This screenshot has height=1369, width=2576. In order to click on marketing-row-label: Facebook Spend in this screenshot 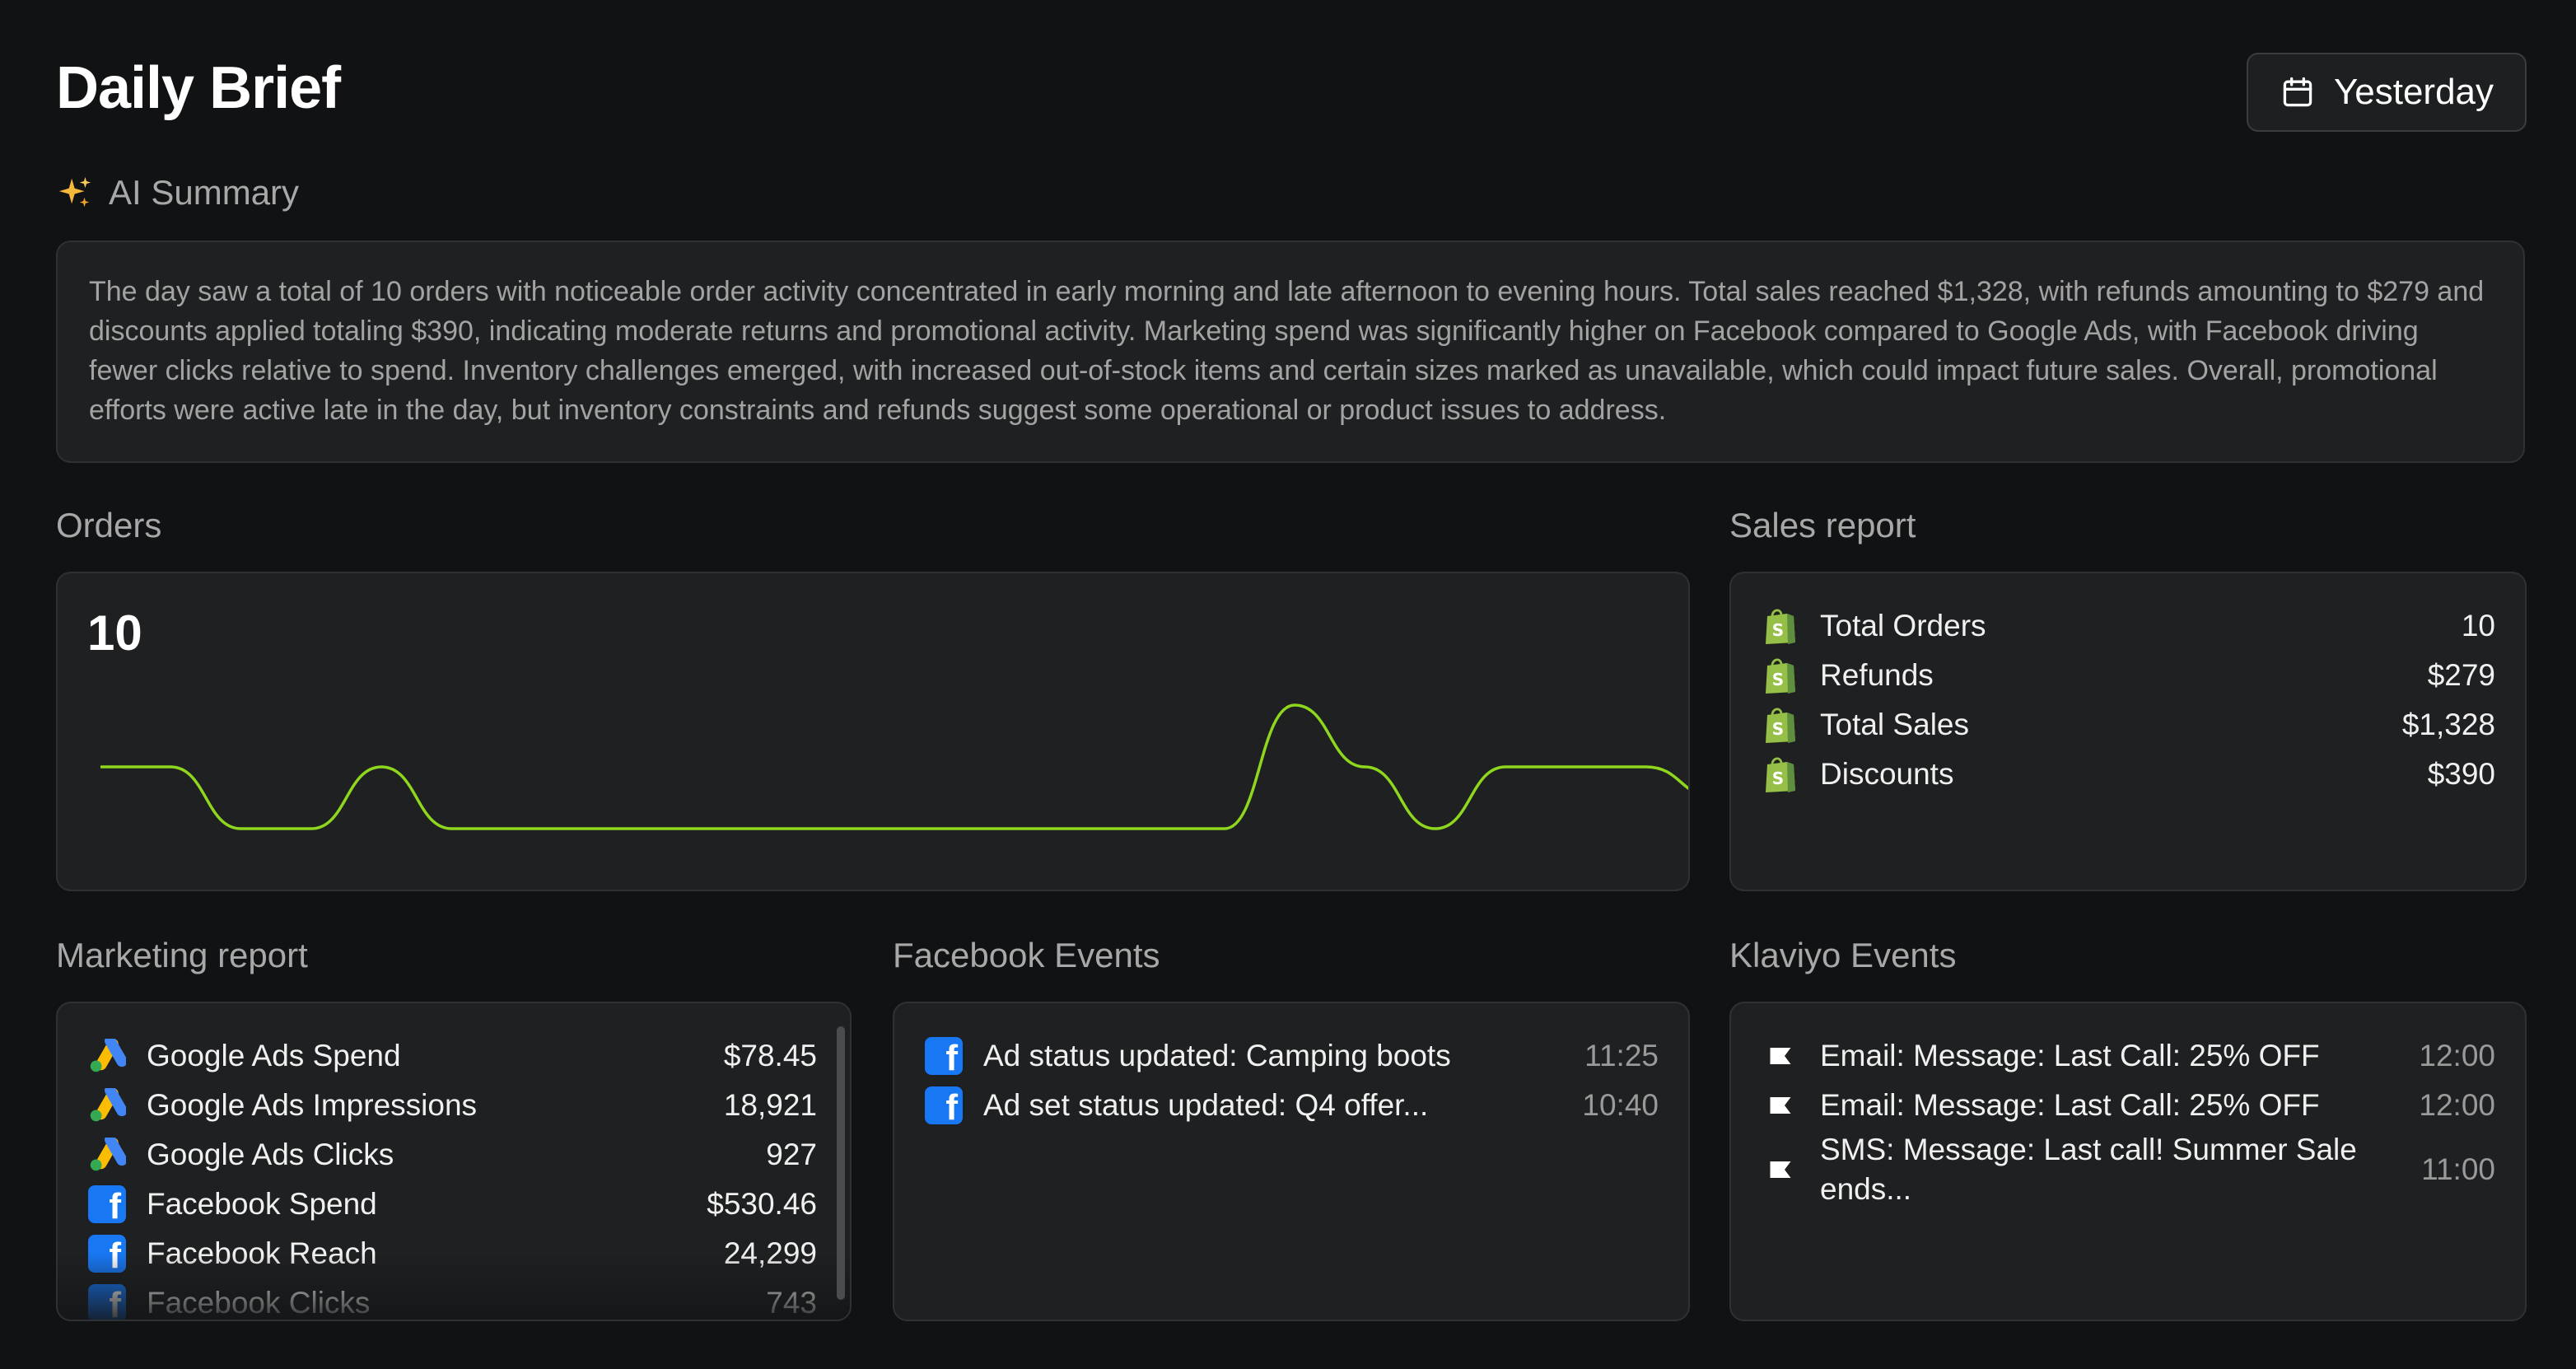, I will do `click(262, 1204)`.